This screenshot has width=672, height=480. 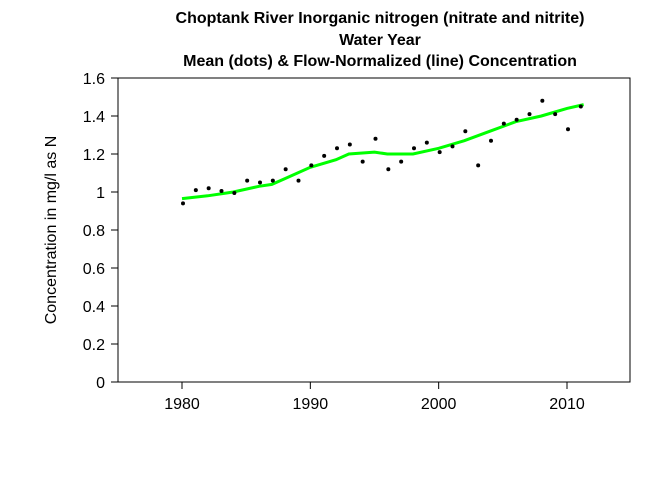 What do you see at coordinates (380, 40) in the screenshot?
I see `chart-title-line-2: Water Year` at bounding box center [380, 40].